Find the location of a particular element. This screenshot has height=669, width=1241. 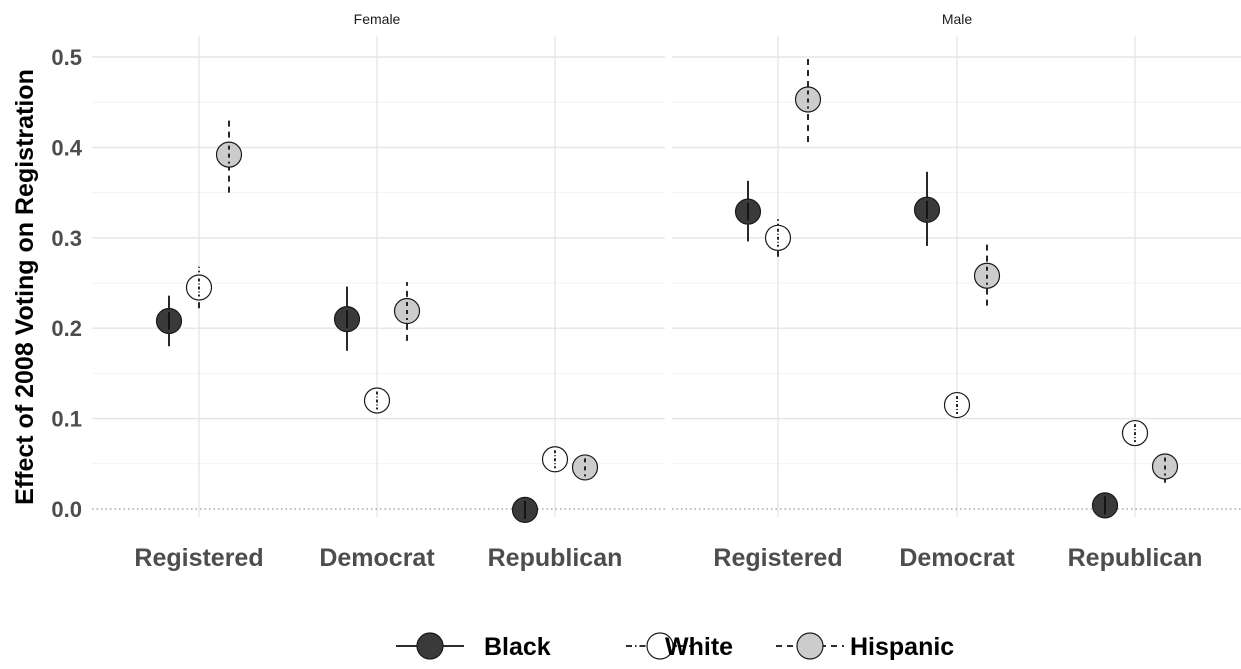

y-tick-labels: 0.0 0.1 0.2 0.3 0.4 0.5 is located at coordinates (66, 283).